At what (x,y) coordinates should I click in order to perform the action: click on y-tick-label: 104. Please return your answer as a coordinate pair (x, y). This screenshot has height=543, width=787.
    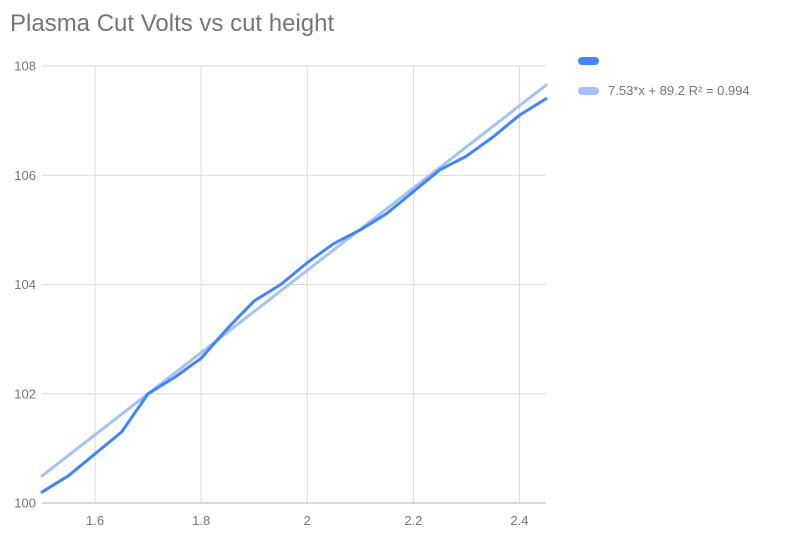
    Looking at the image, I should click on (25, 284).